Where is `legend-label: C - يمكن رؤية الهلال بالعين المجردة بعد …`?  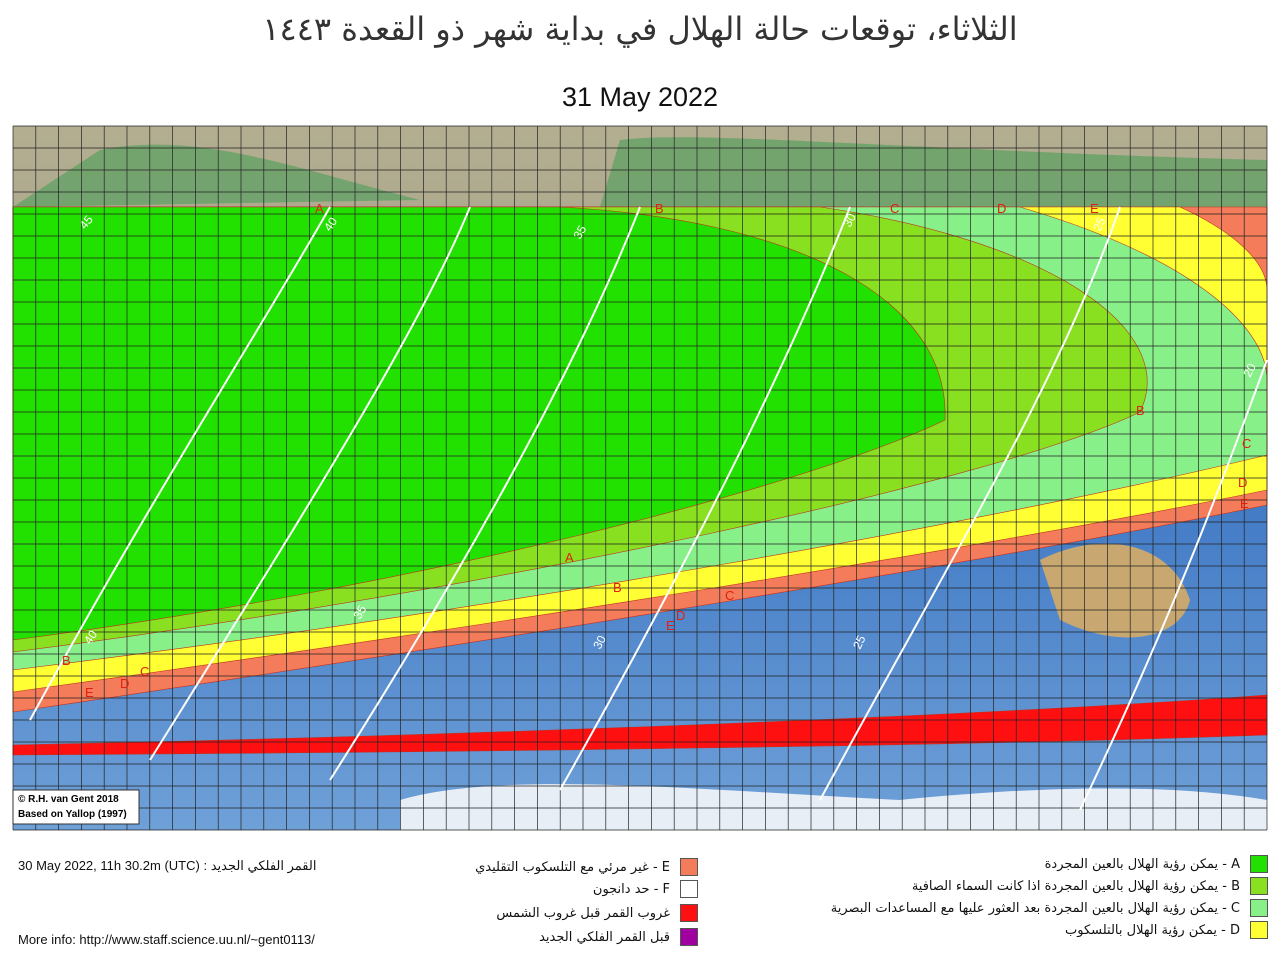
legend-label: C - يمكن رؤية الهلال بالعين المجردة بعد … is located at coordinates (1035, 908).